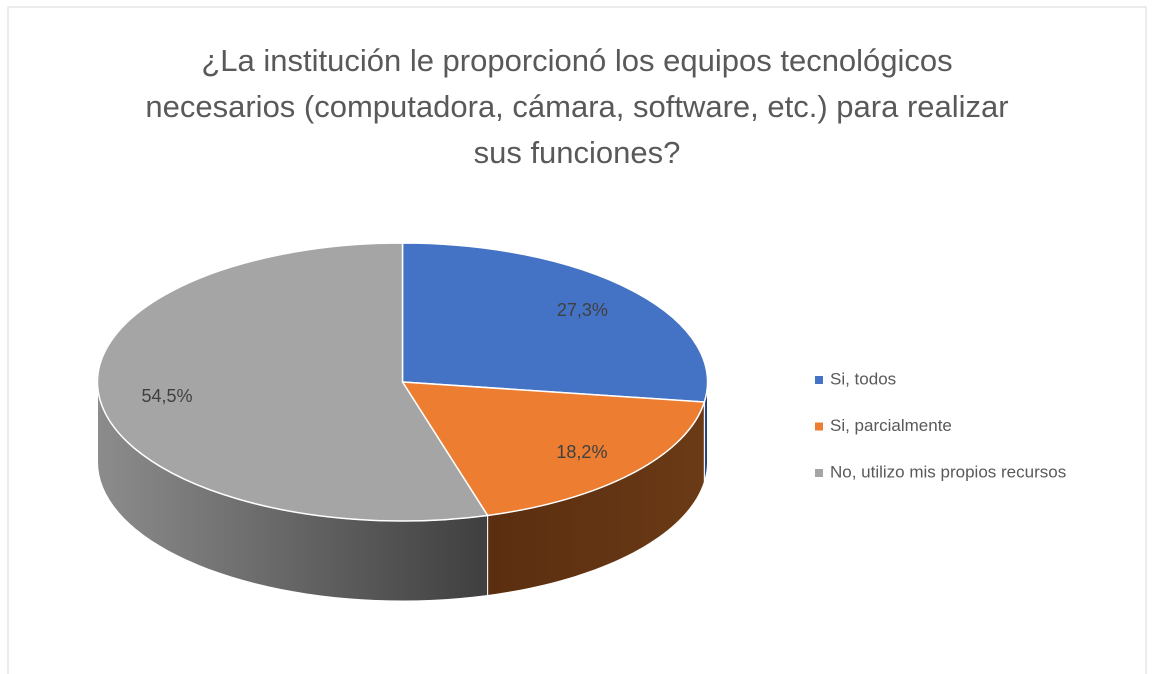 The height and width of the screenshot is (674, 1154). Describe the element at coordinates (948, 471) in the screenshot. I see `legend-label: No, utilizo mis propios recursos` at that location.